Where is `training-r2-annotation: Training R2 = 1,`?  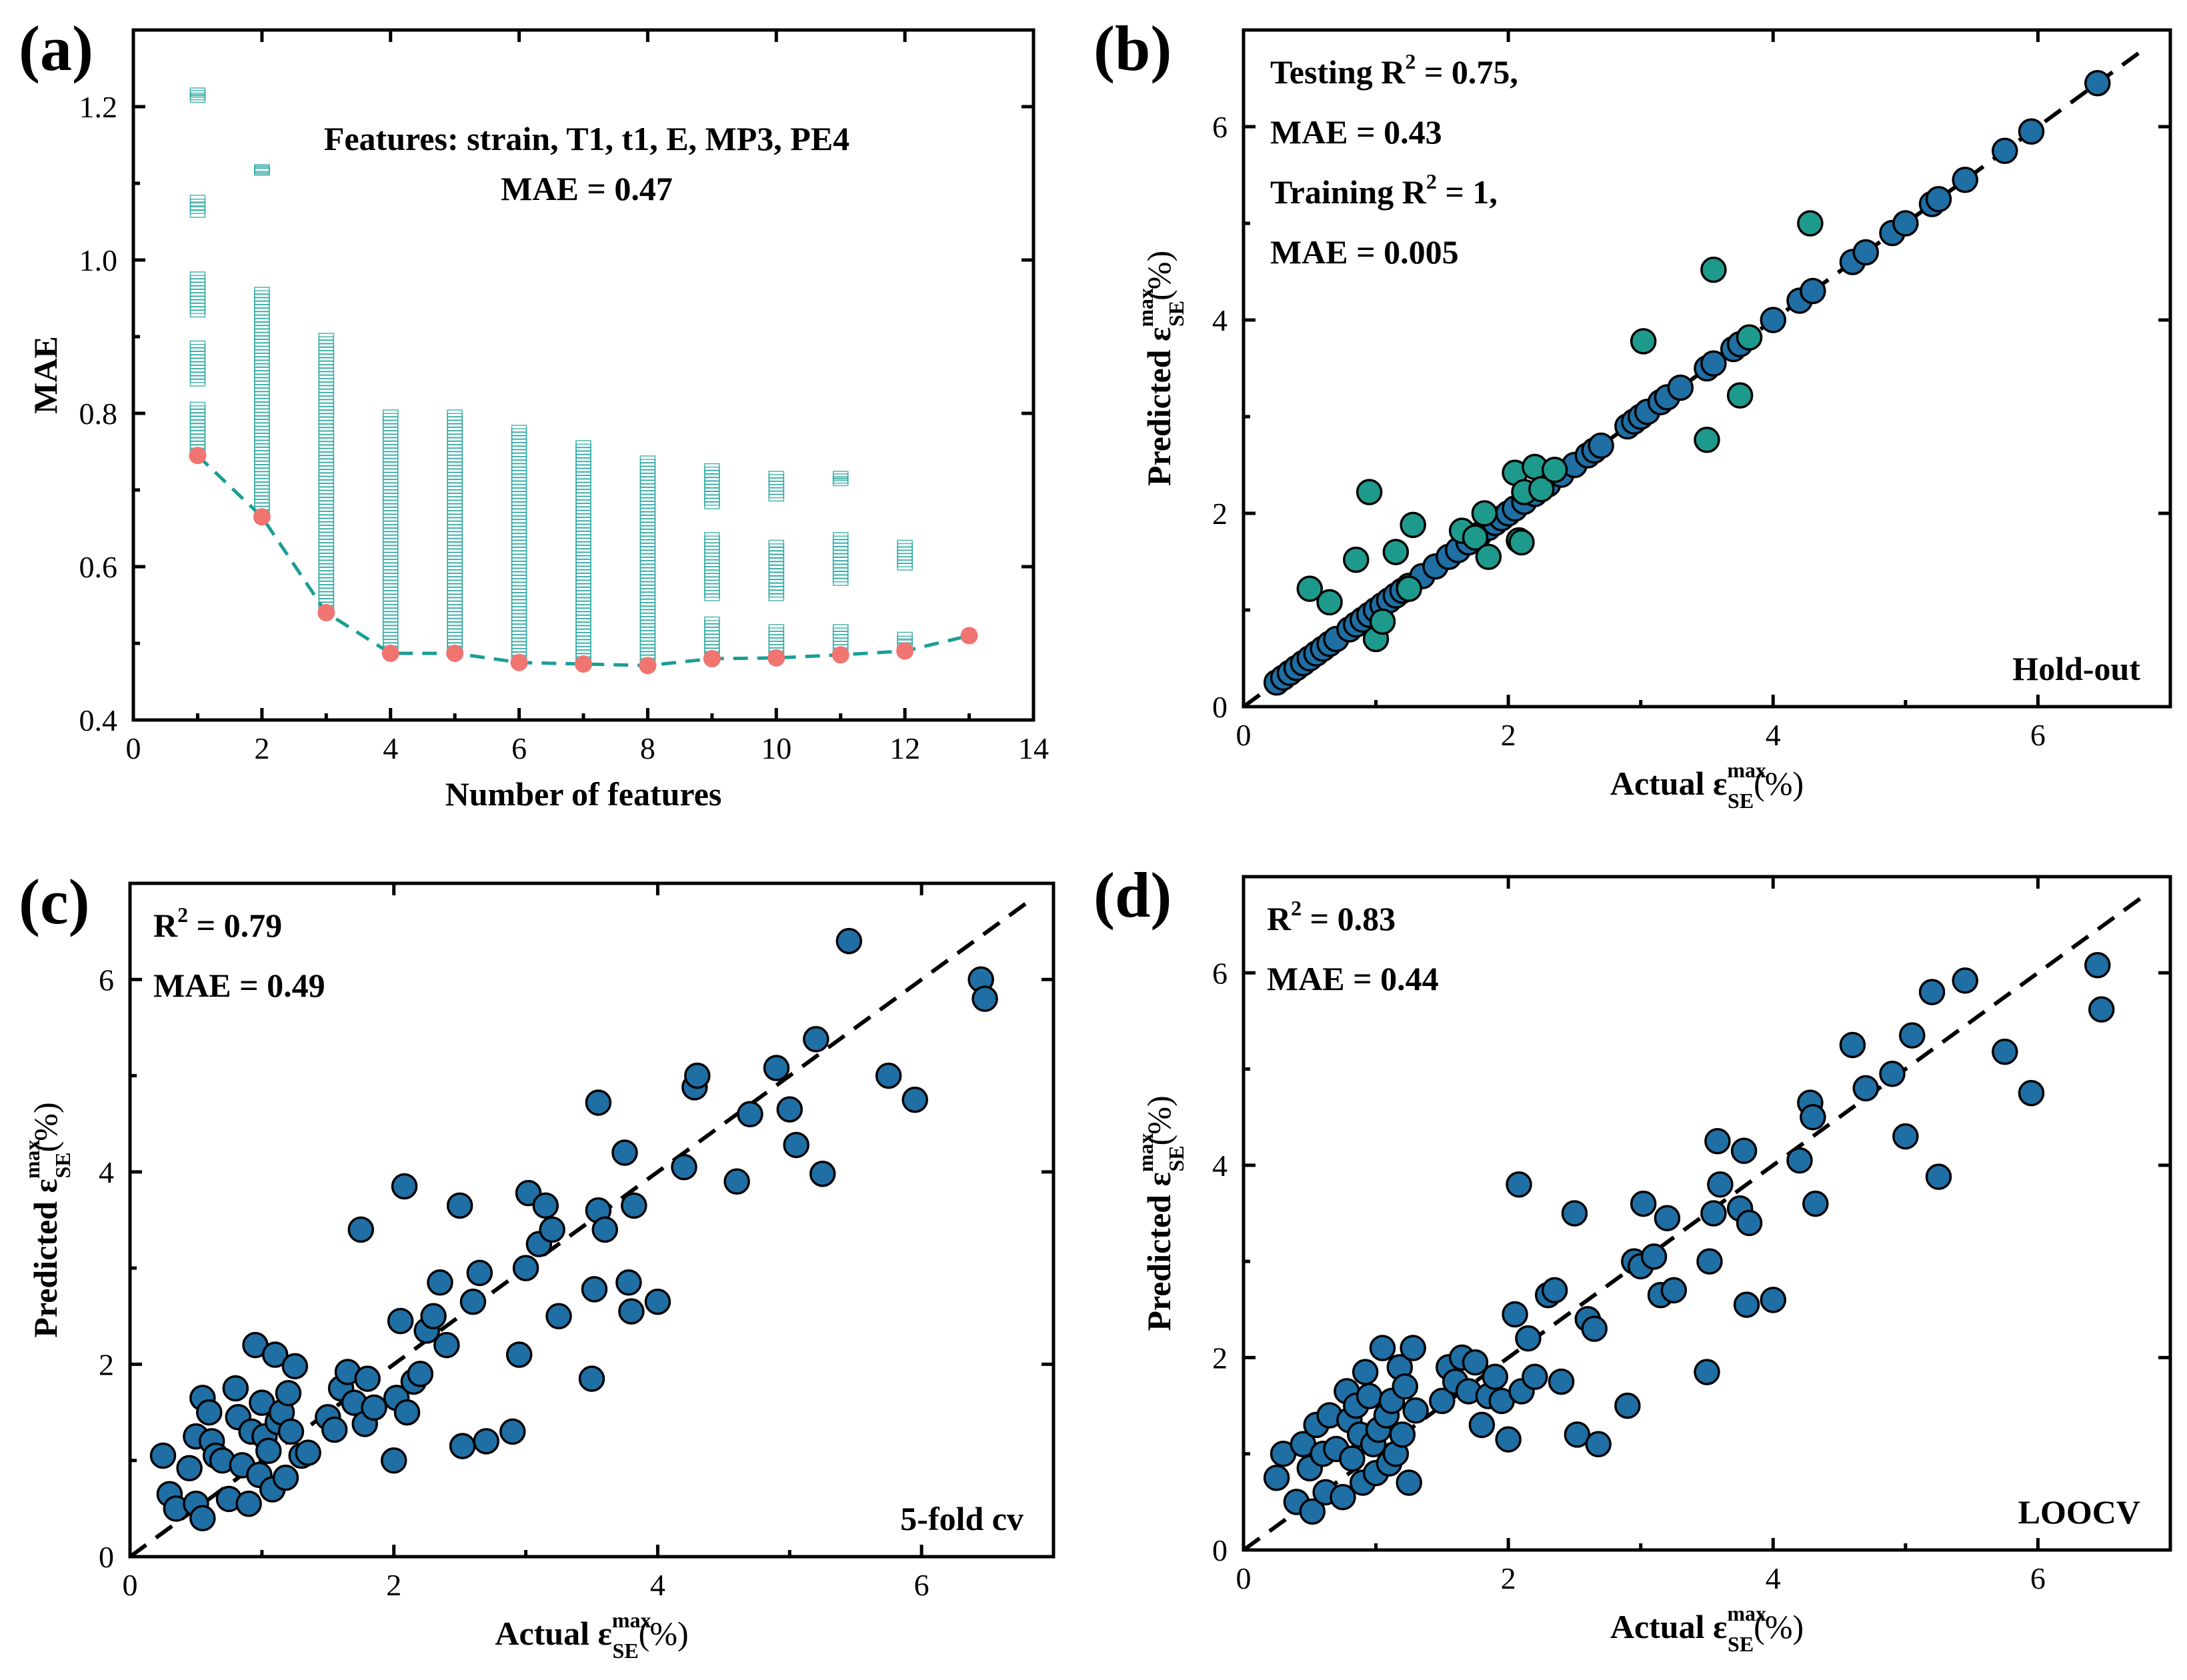
training-r2-annotation: Training R2 = 1, is located at coordinates (1384, 190).